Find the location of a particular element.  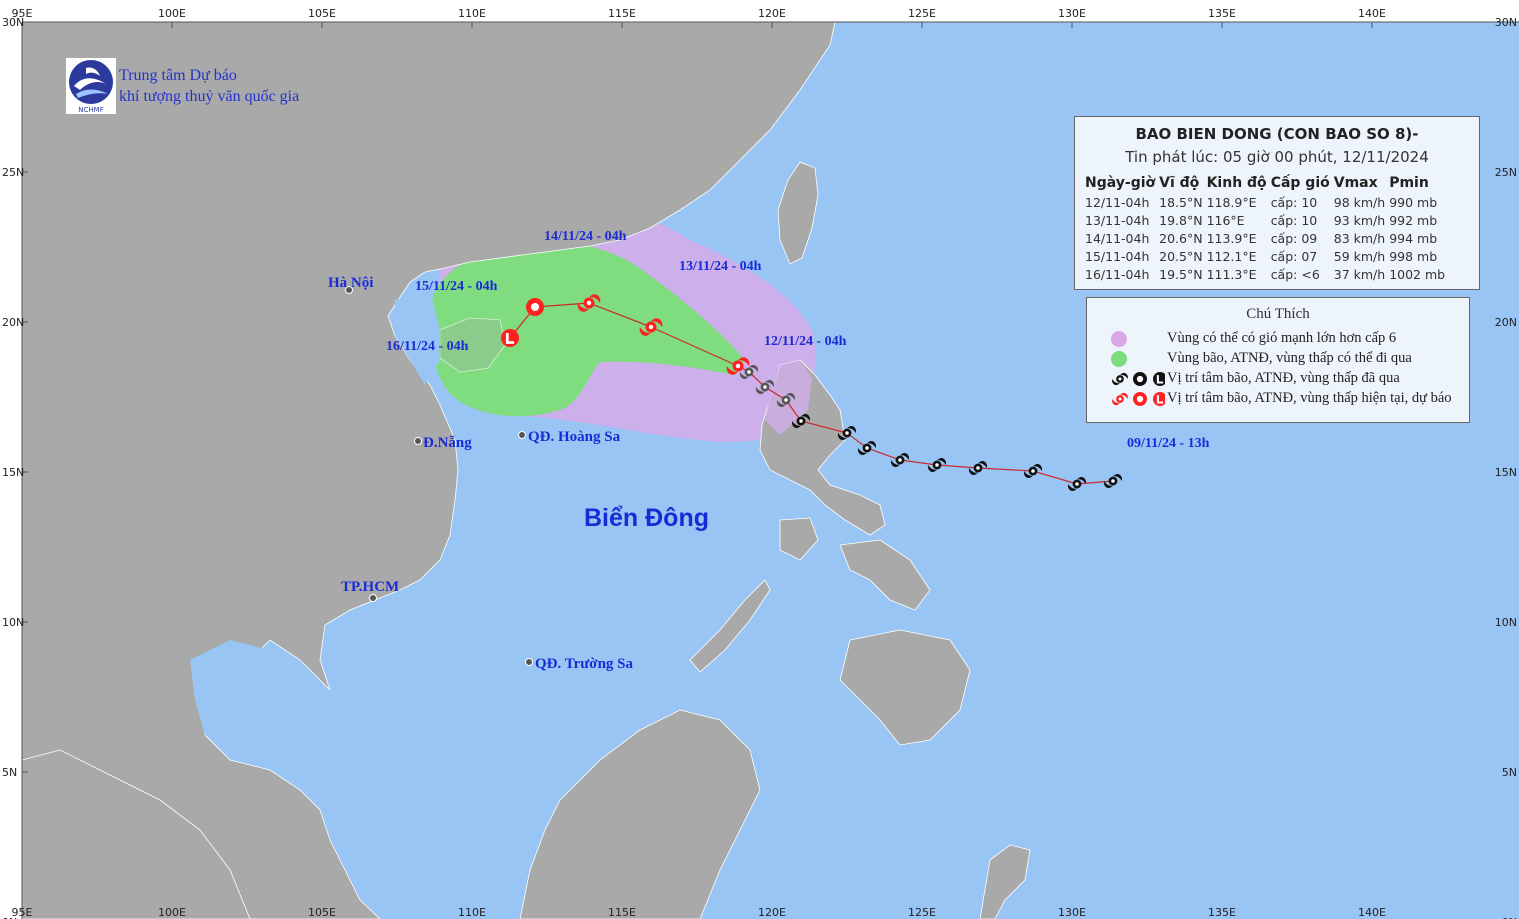

legend-past-low-icon is located at coordinates (1159, 379).